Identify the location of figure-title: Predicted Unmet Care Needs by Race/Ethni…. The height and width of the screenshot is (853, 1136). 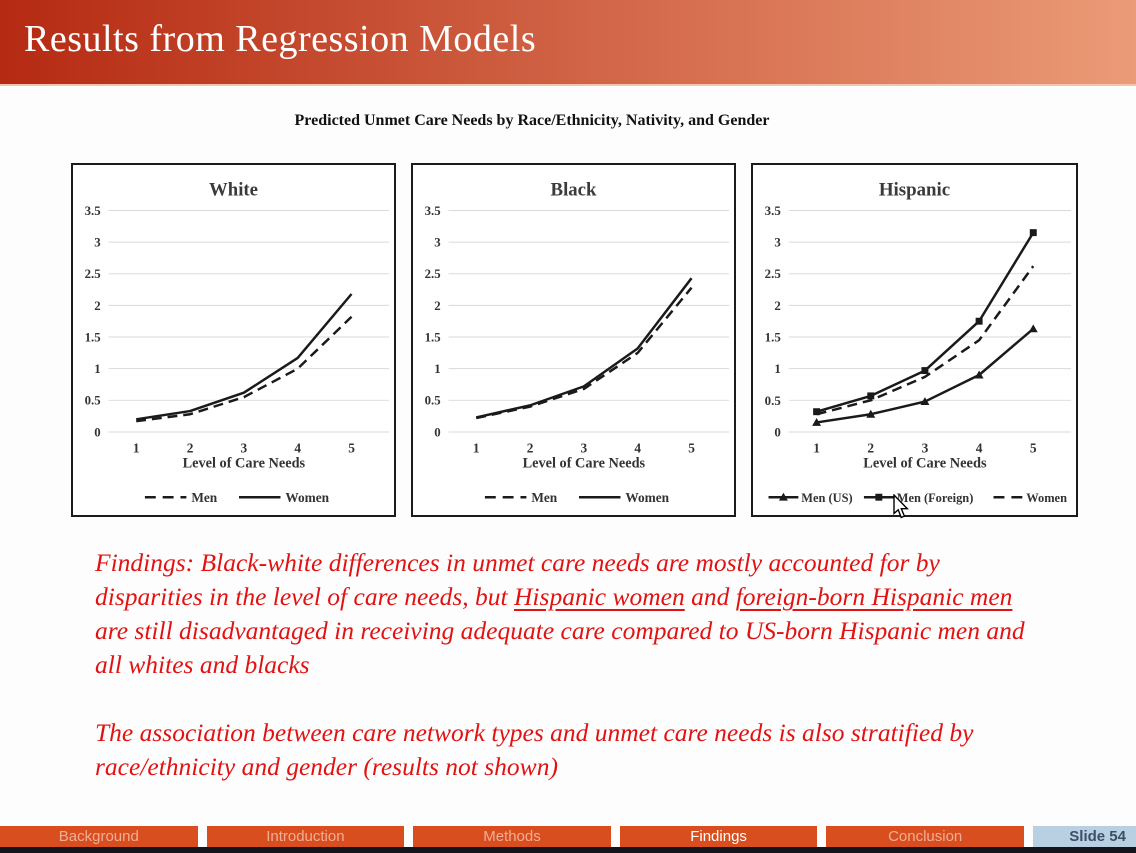
(532, 120).